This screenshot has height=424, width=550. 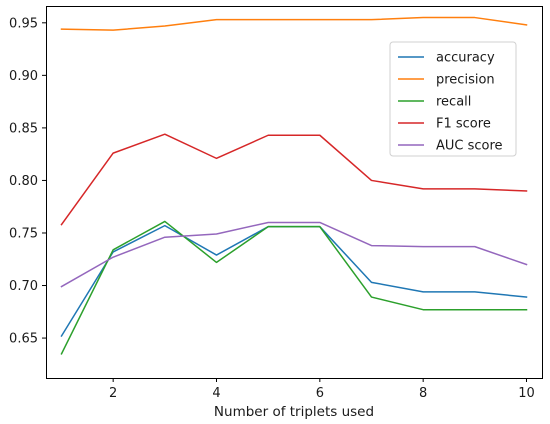 I want to click on y-tick-label: 0.70, so click(x=23, y=286).